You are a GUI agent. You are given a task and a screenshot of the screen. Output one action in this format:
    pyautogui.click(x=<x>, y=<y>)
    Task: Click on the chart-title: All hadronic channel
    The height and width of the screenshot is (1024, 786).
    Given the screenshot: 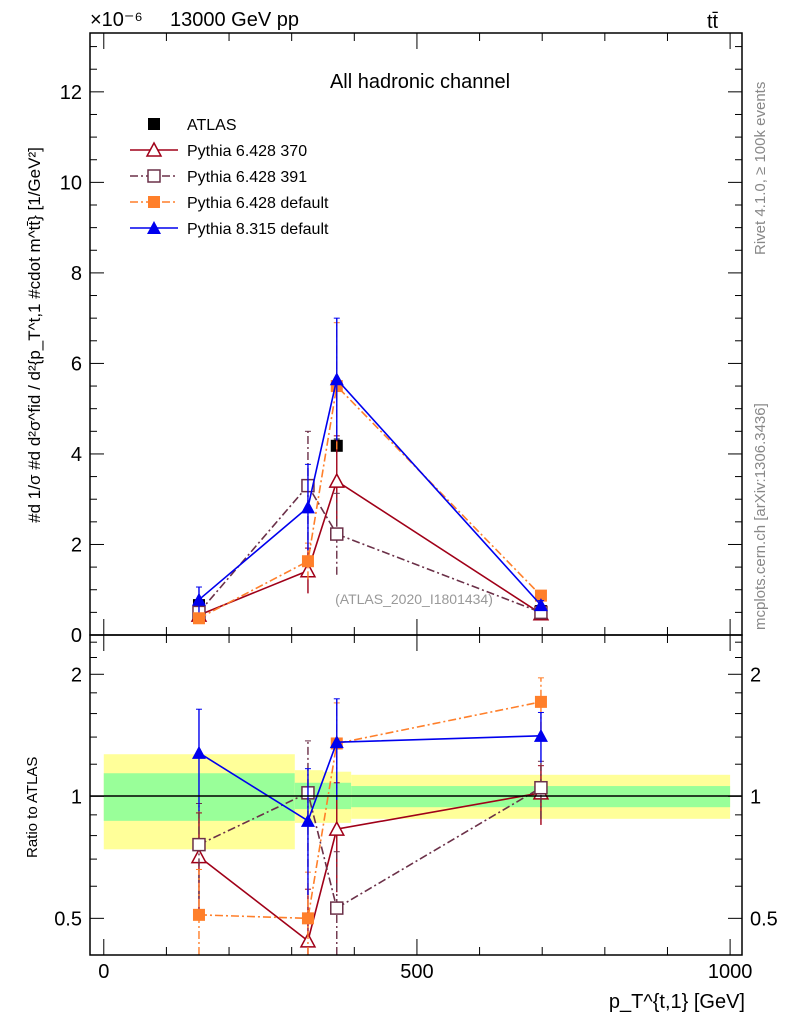 What is the action you would take?
    pyautogui.click(x=420, y=82)
    